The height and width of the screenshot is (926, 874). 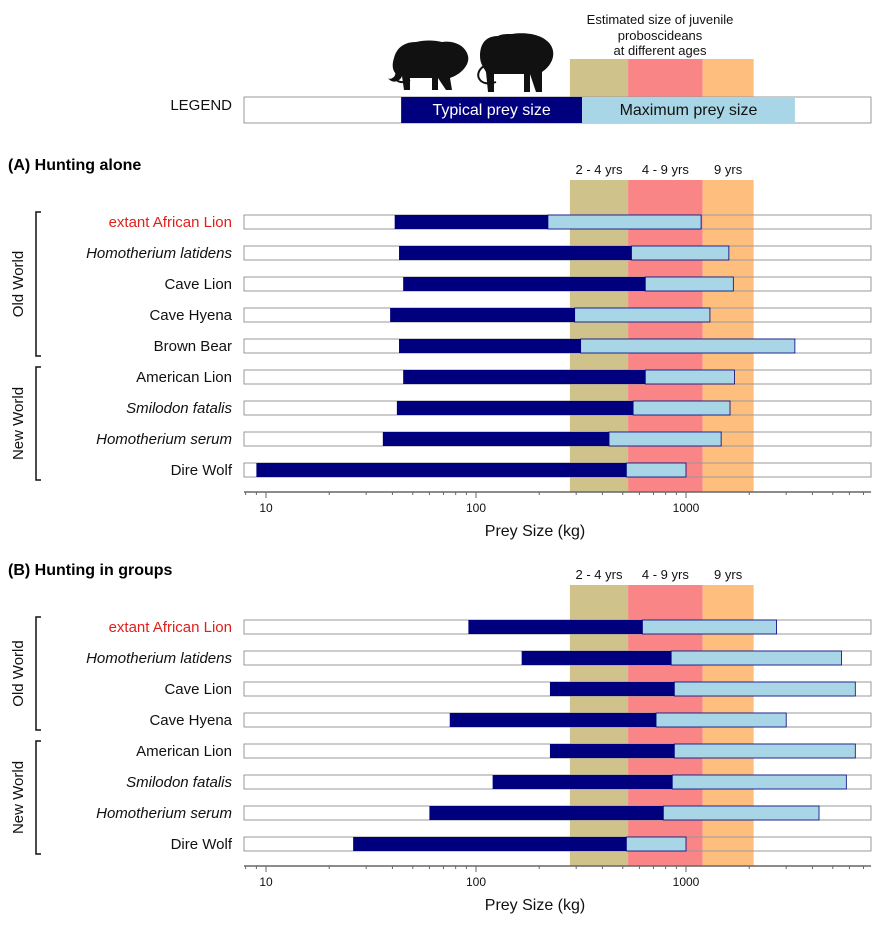 I want to click on age-caption-line-2: proboscideans, so click(x=660, y=35).